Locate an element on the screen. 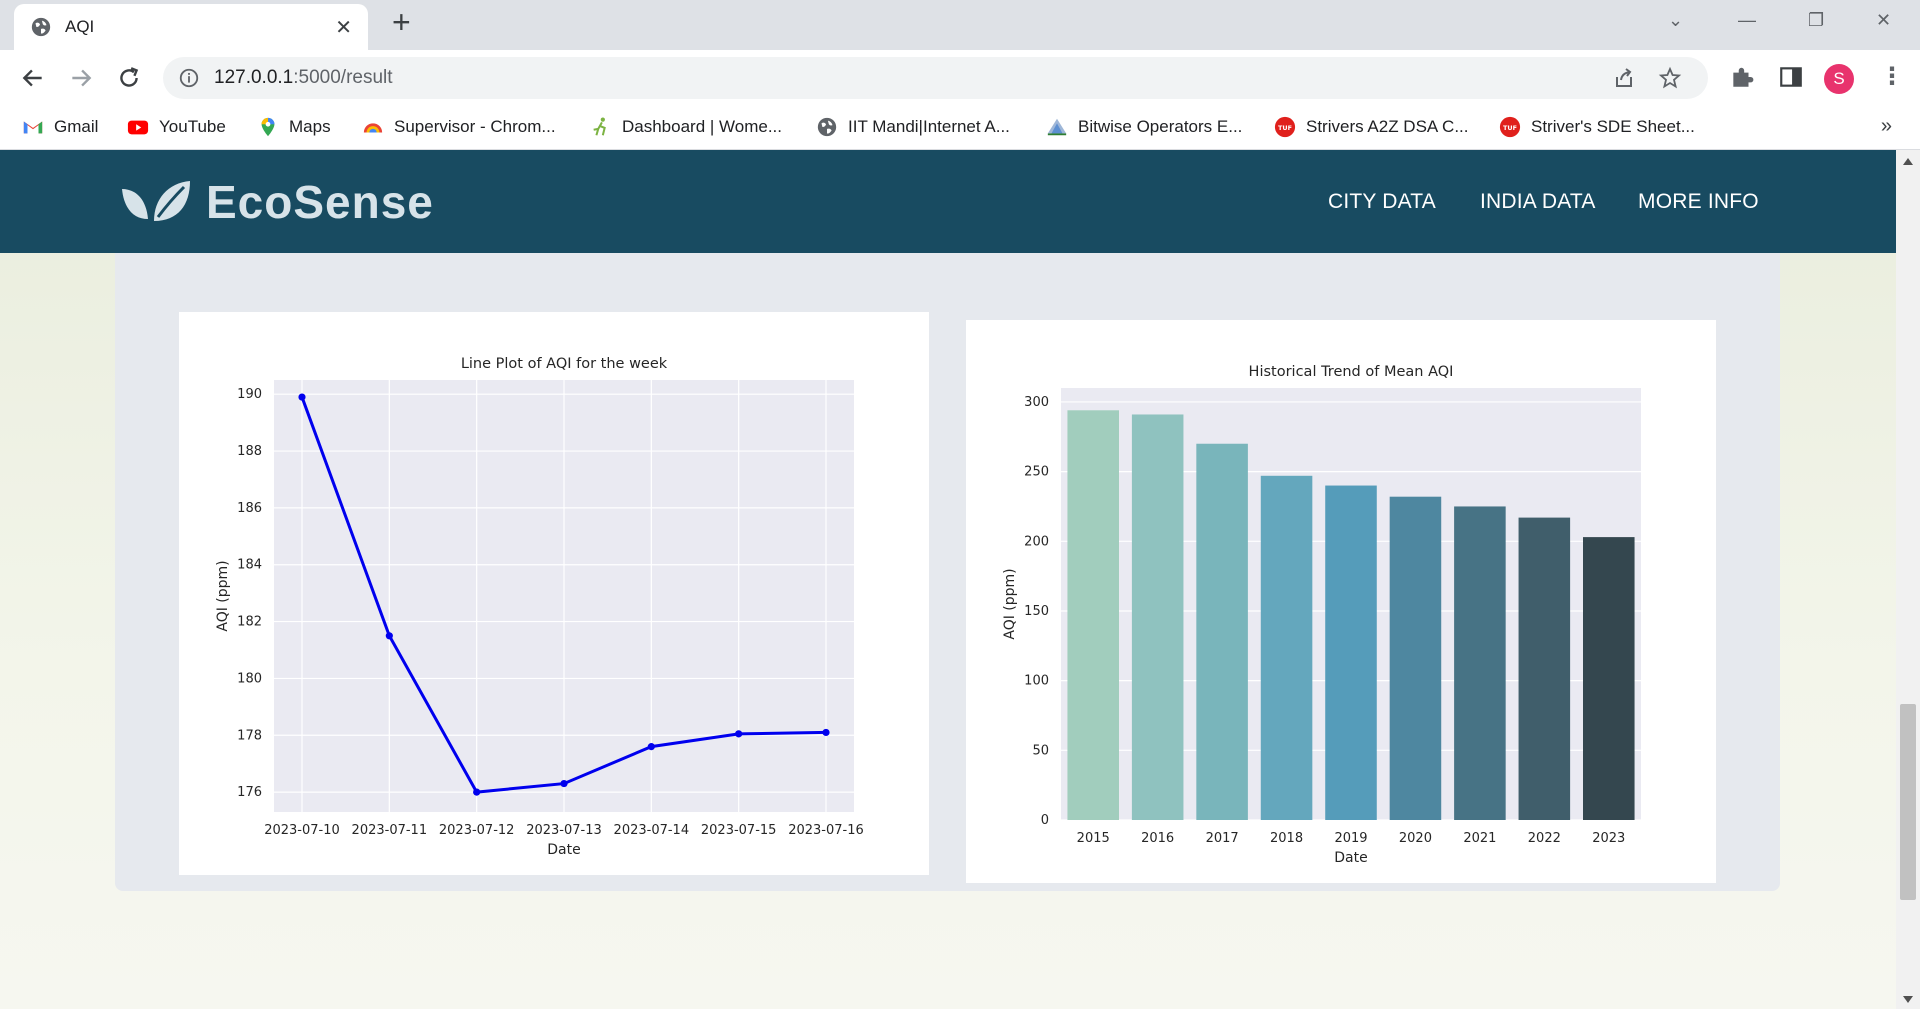 This screenshot has width=1920, height=1009. bar-2023 is located at coordinates (1609, 678).